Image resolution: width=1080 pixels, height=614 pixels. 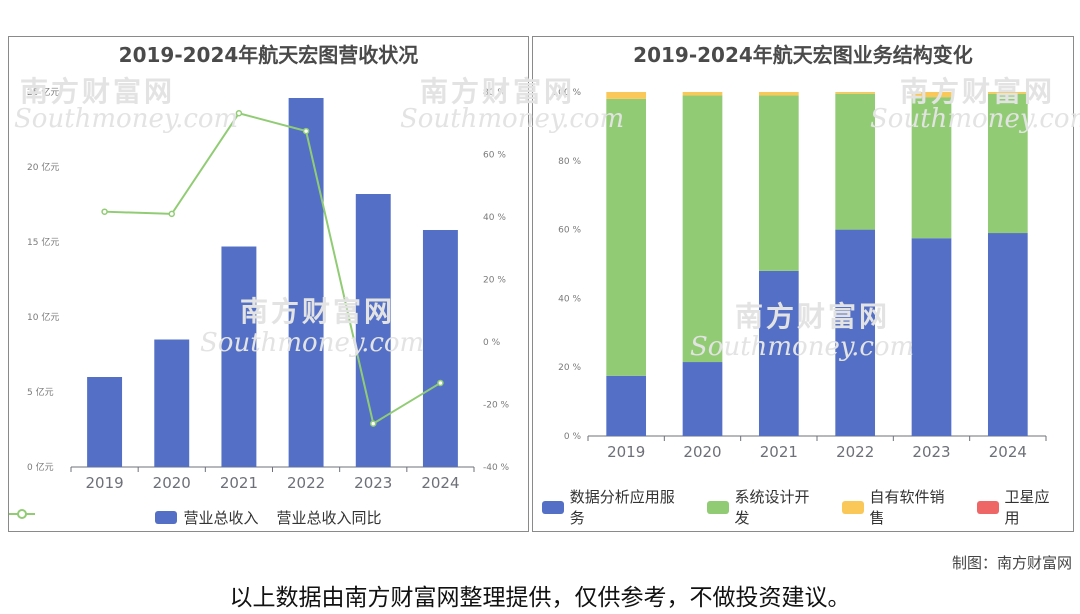 I want to click on legend-swatch-revenue-yoy, so click(x=22, y=514).